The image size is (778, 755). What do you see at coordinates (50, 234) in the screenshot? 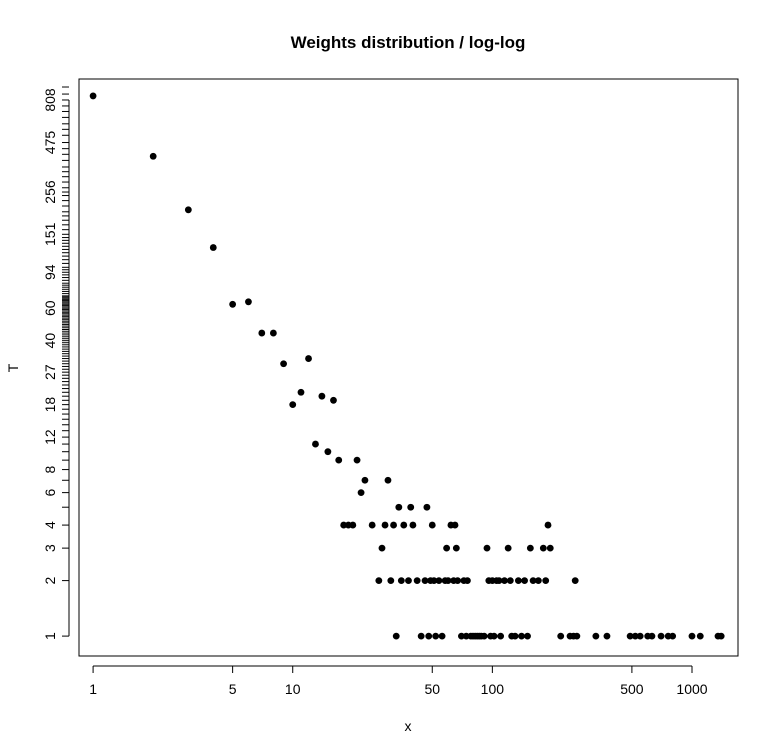
I see `y-tick-label: 151` at bounding box center [50, 234].